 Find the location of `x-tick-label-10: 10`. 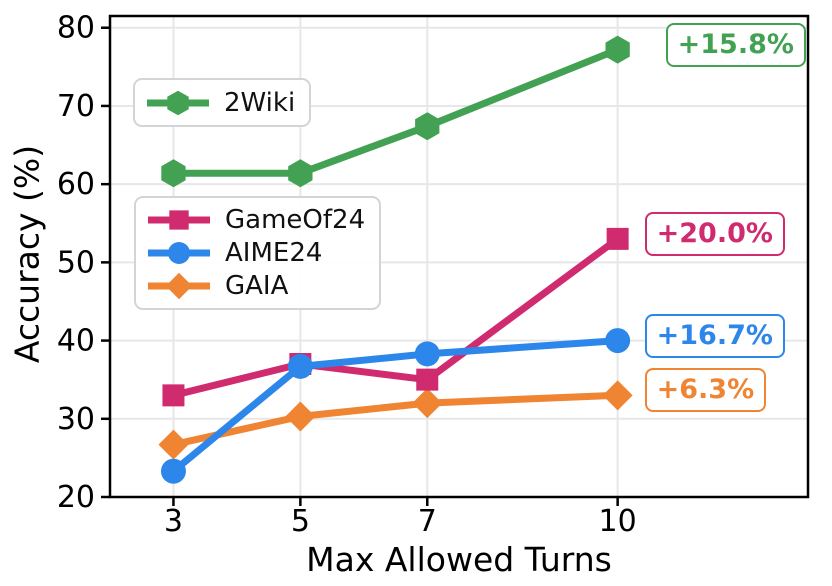

x-tick-label-10: 10 is located at coordinates (618, 521).